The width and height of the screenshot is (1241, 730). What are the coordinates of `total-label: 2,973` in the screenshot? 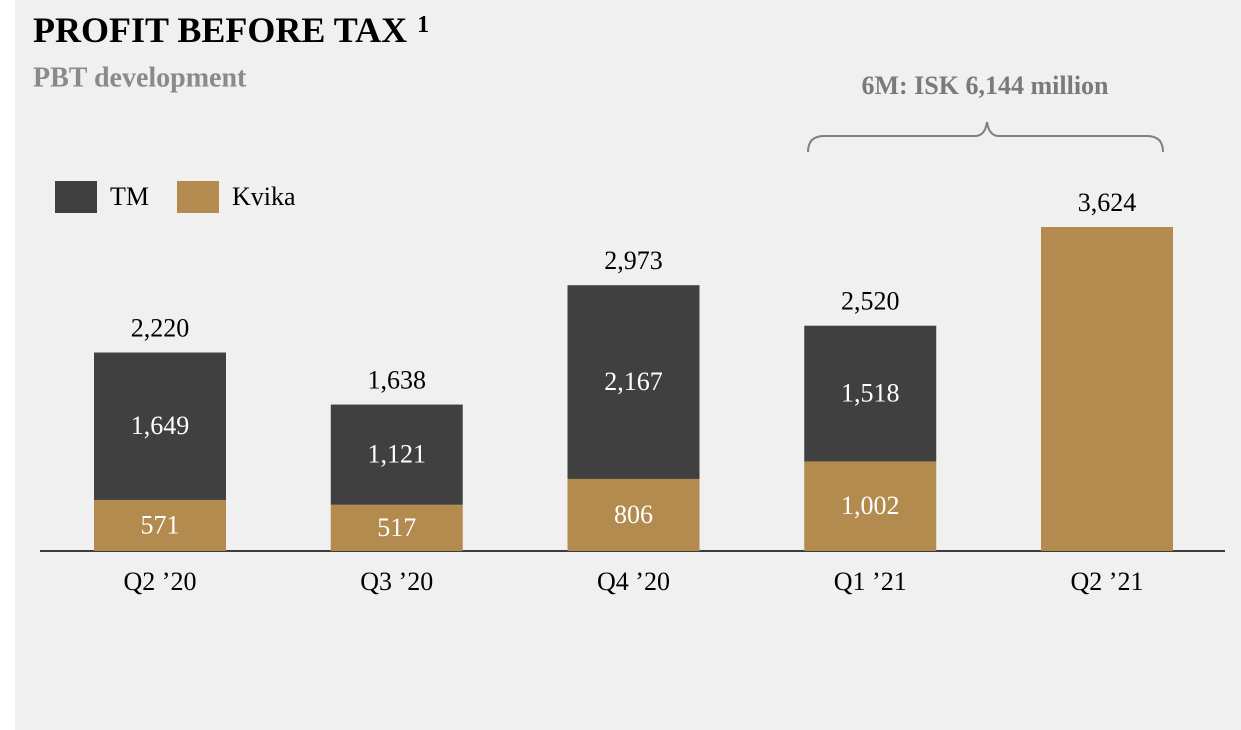 It's located at (633, 260).